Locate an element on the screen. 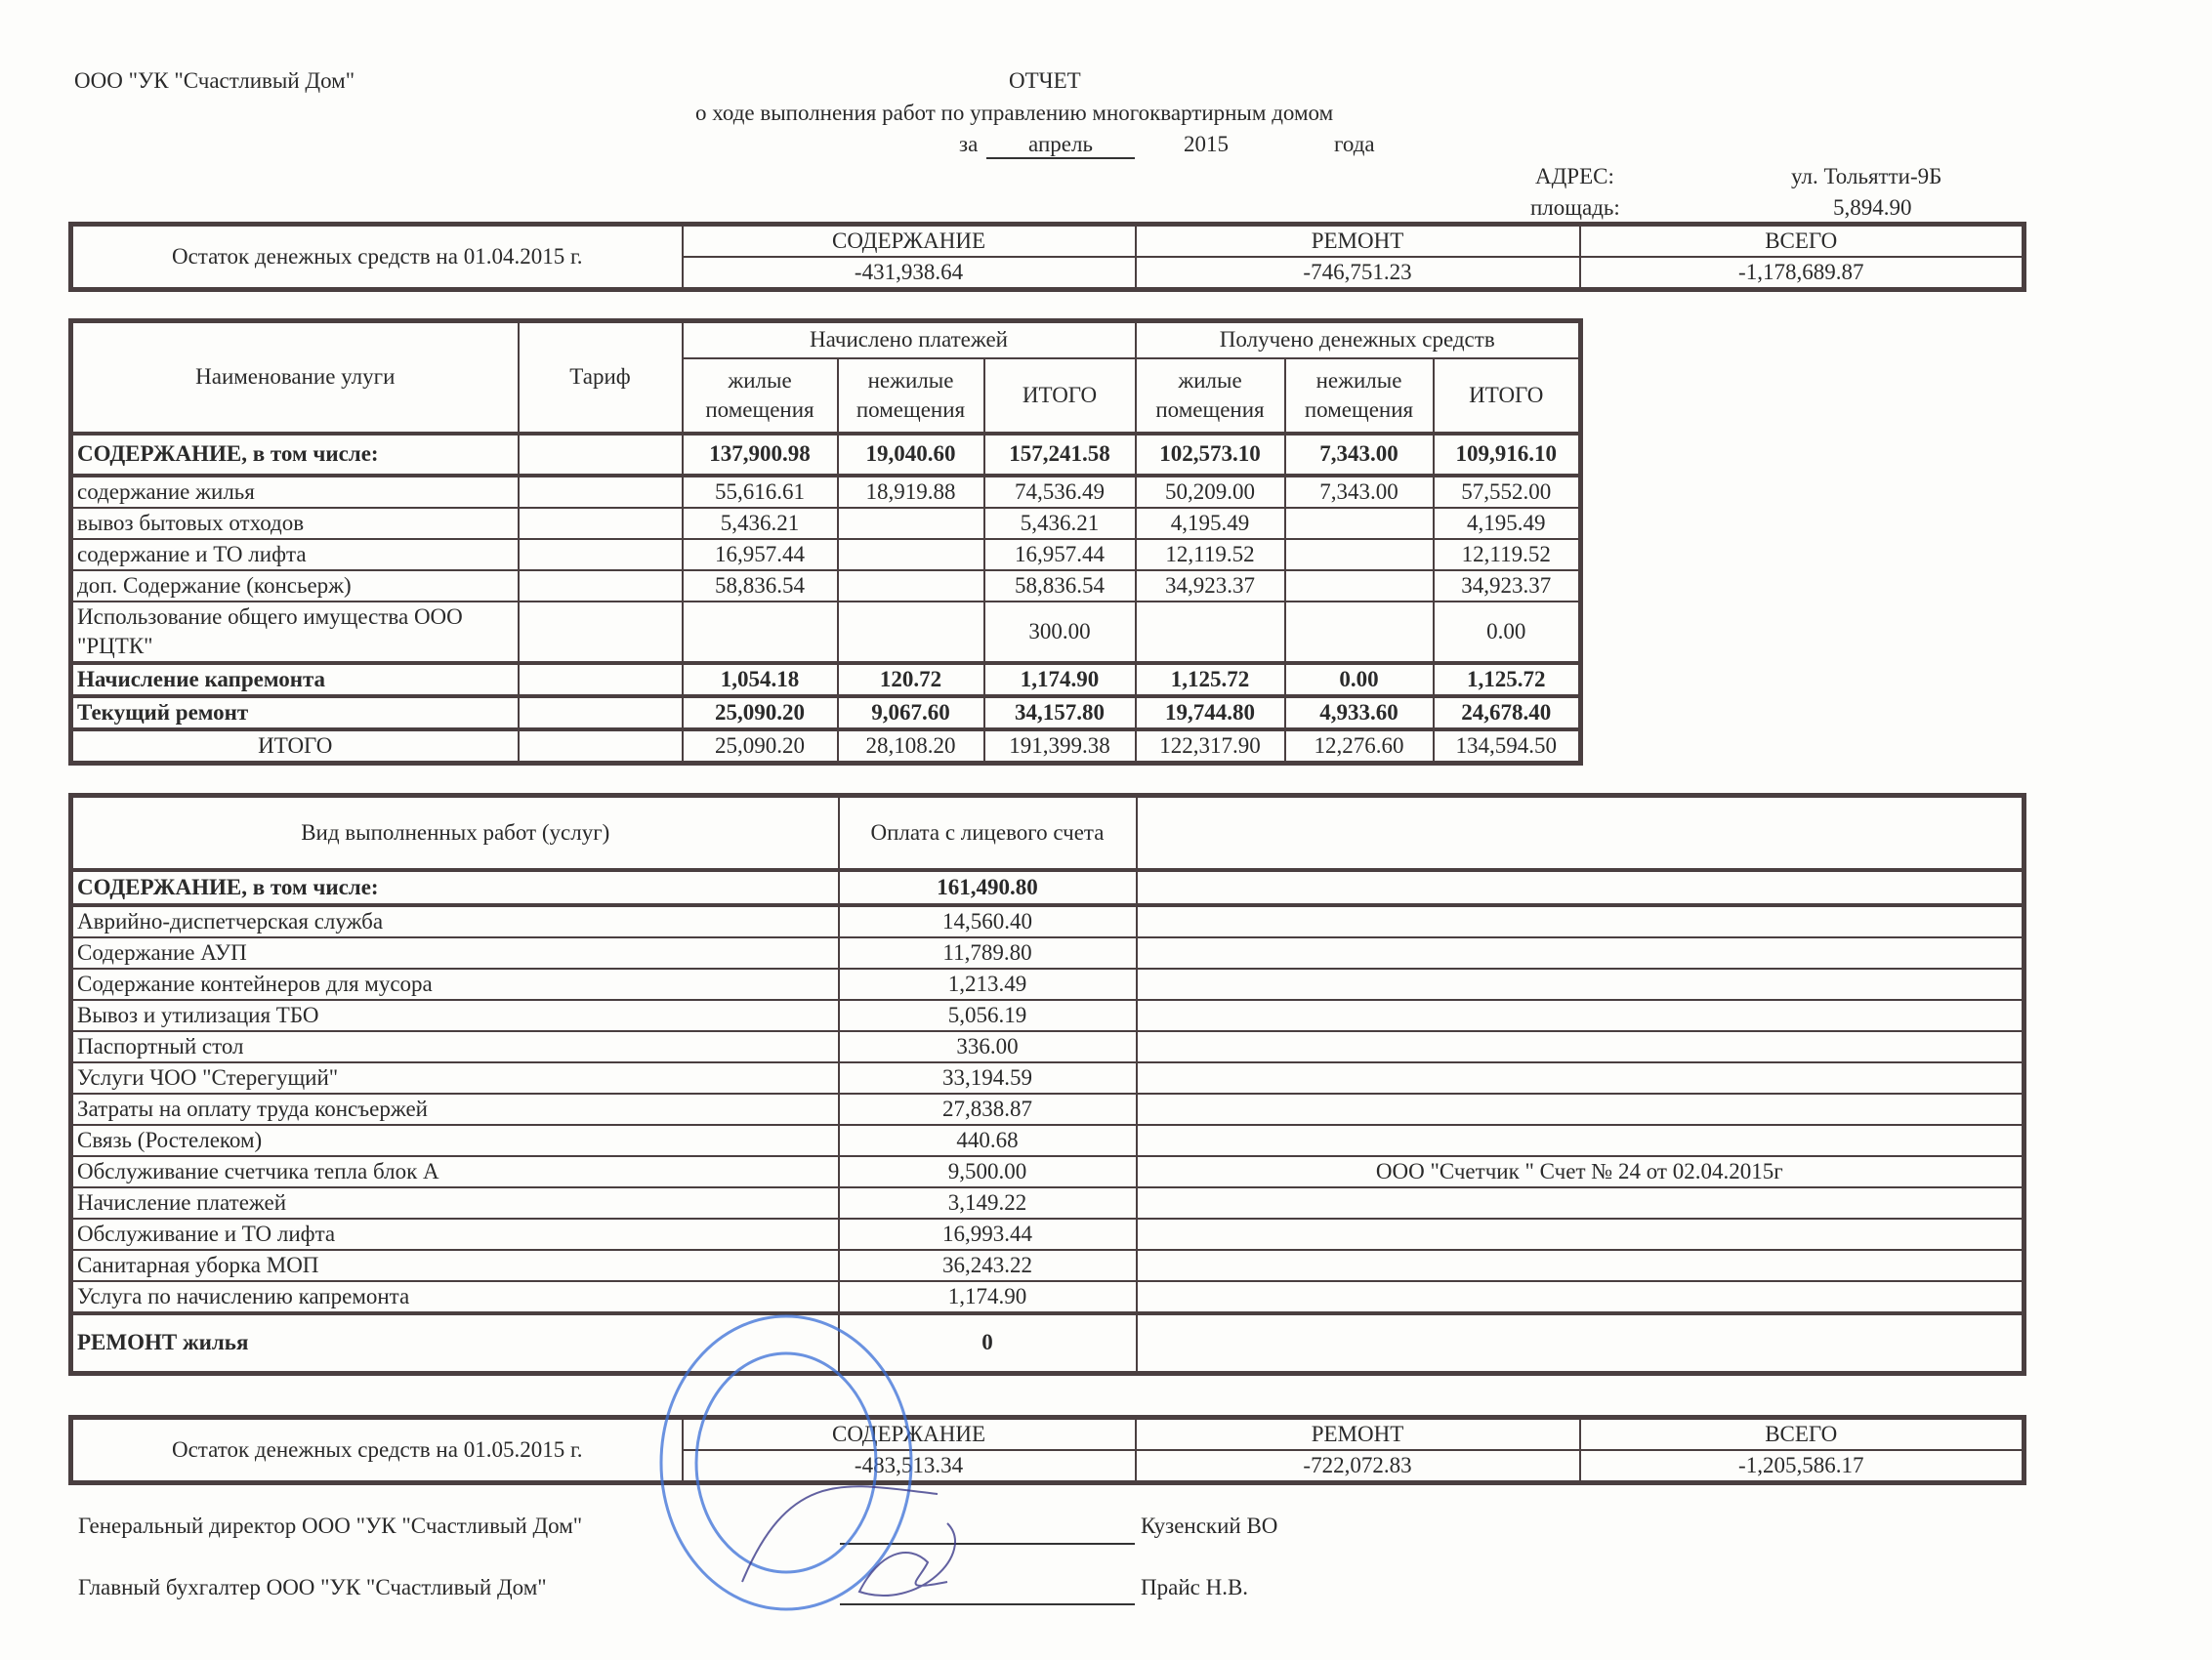 Image resolution: width=2212 pixels, height=1660 pixels. work-payment: 16,993.44 is located at coordinates (987, 1234).